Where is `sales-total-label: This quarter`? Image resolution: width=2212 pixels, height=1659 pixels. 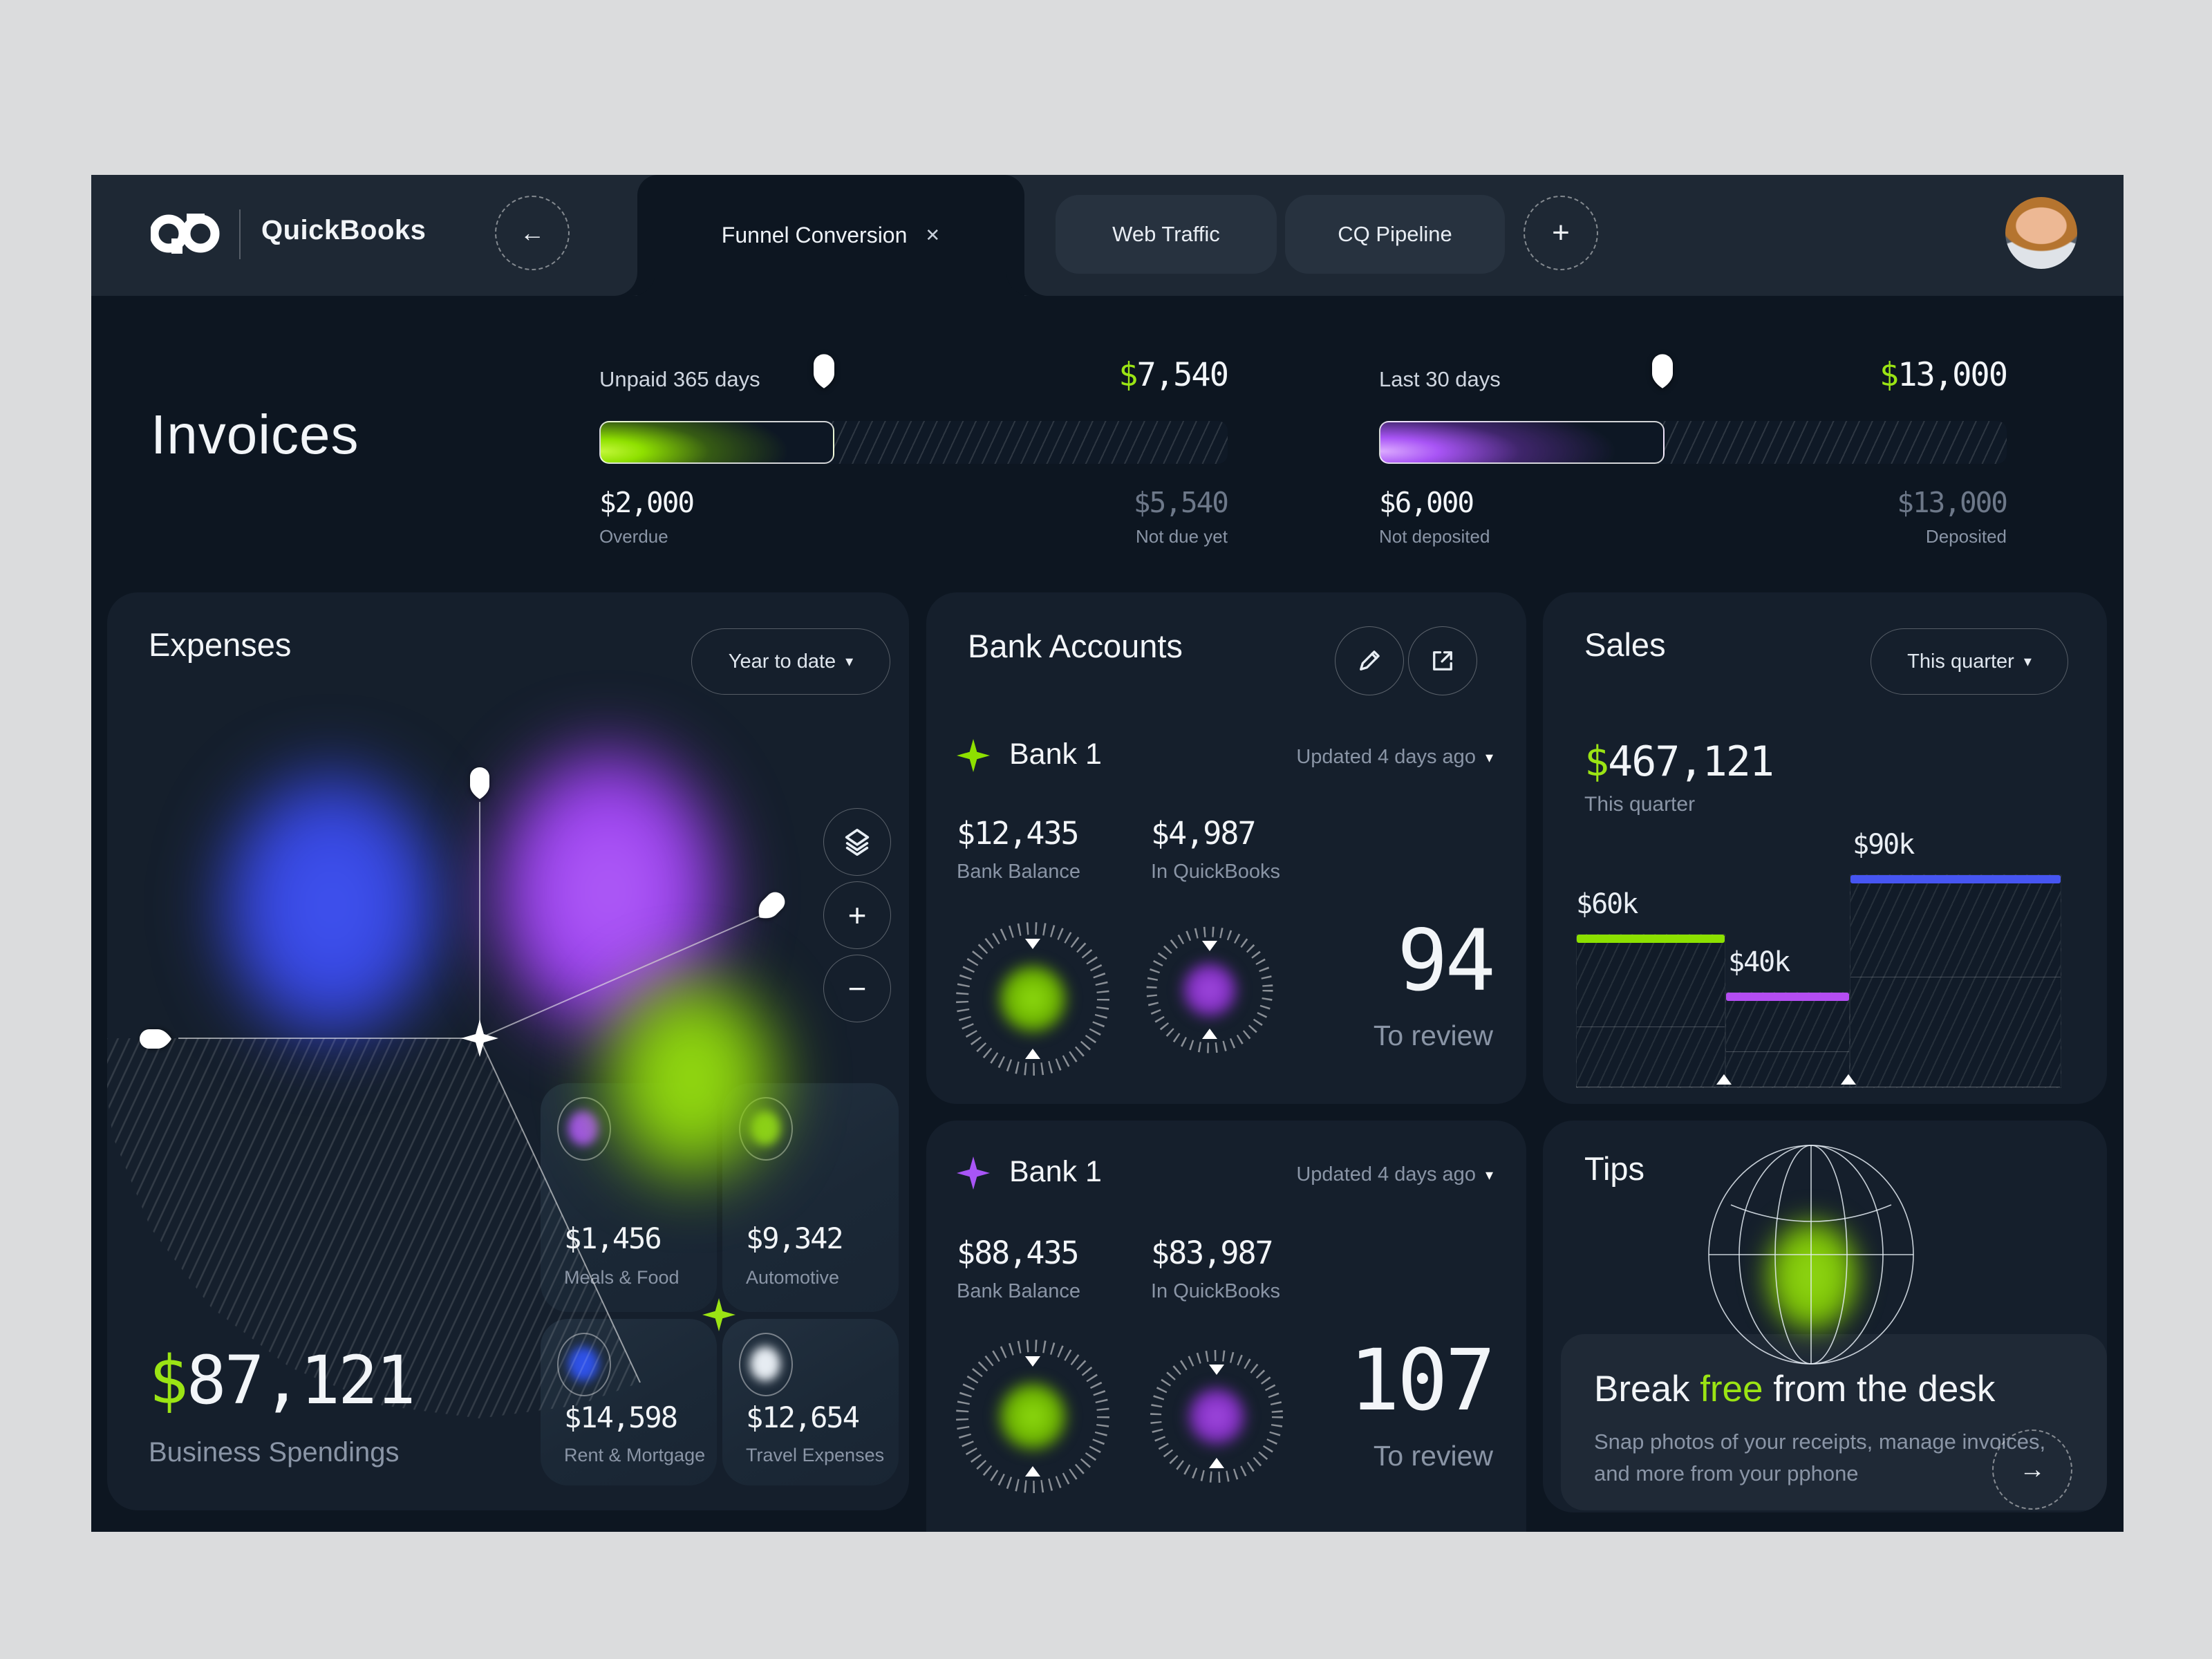 sales-total-label: This quarter is located at coordinates (1640, 805).